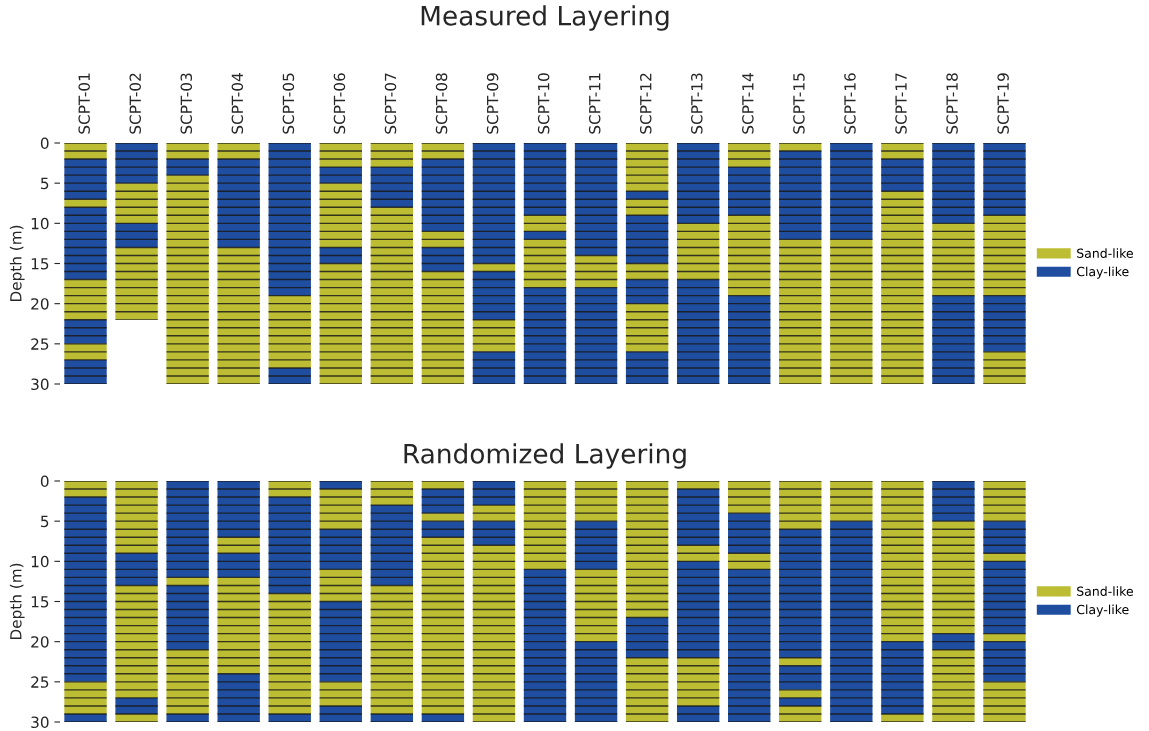 The width and height of the screenshot is (1149, 731). Describe the element at coordinates (545, 456) in the screenshot. I see `chart-title: Randomized Layering` at that location.